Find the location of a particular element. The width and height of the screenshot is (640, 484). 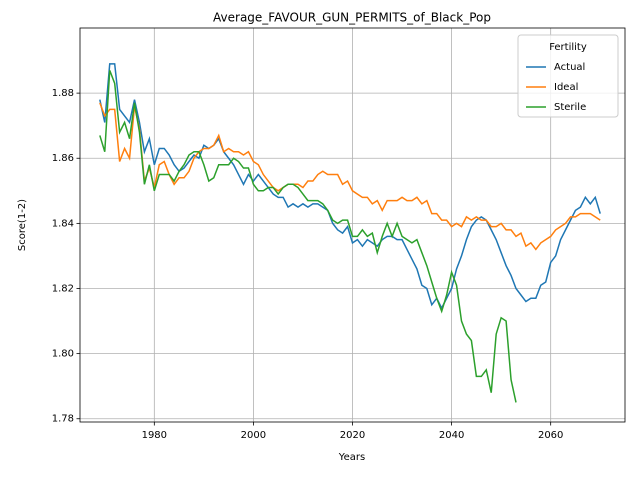

y-tick-label: 1.84 is located at coordinates (63, 223).